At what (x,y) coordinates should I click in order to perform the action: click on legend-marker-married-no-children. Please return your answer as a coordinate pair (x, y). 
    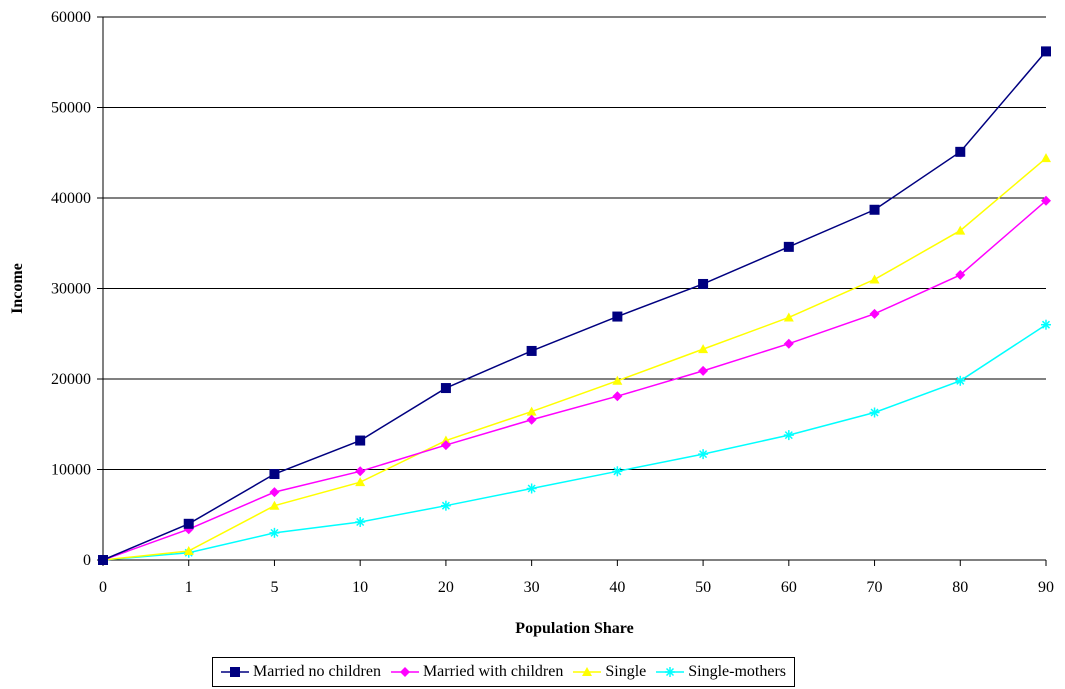
    Looking at the image, I should click on (235, 672).